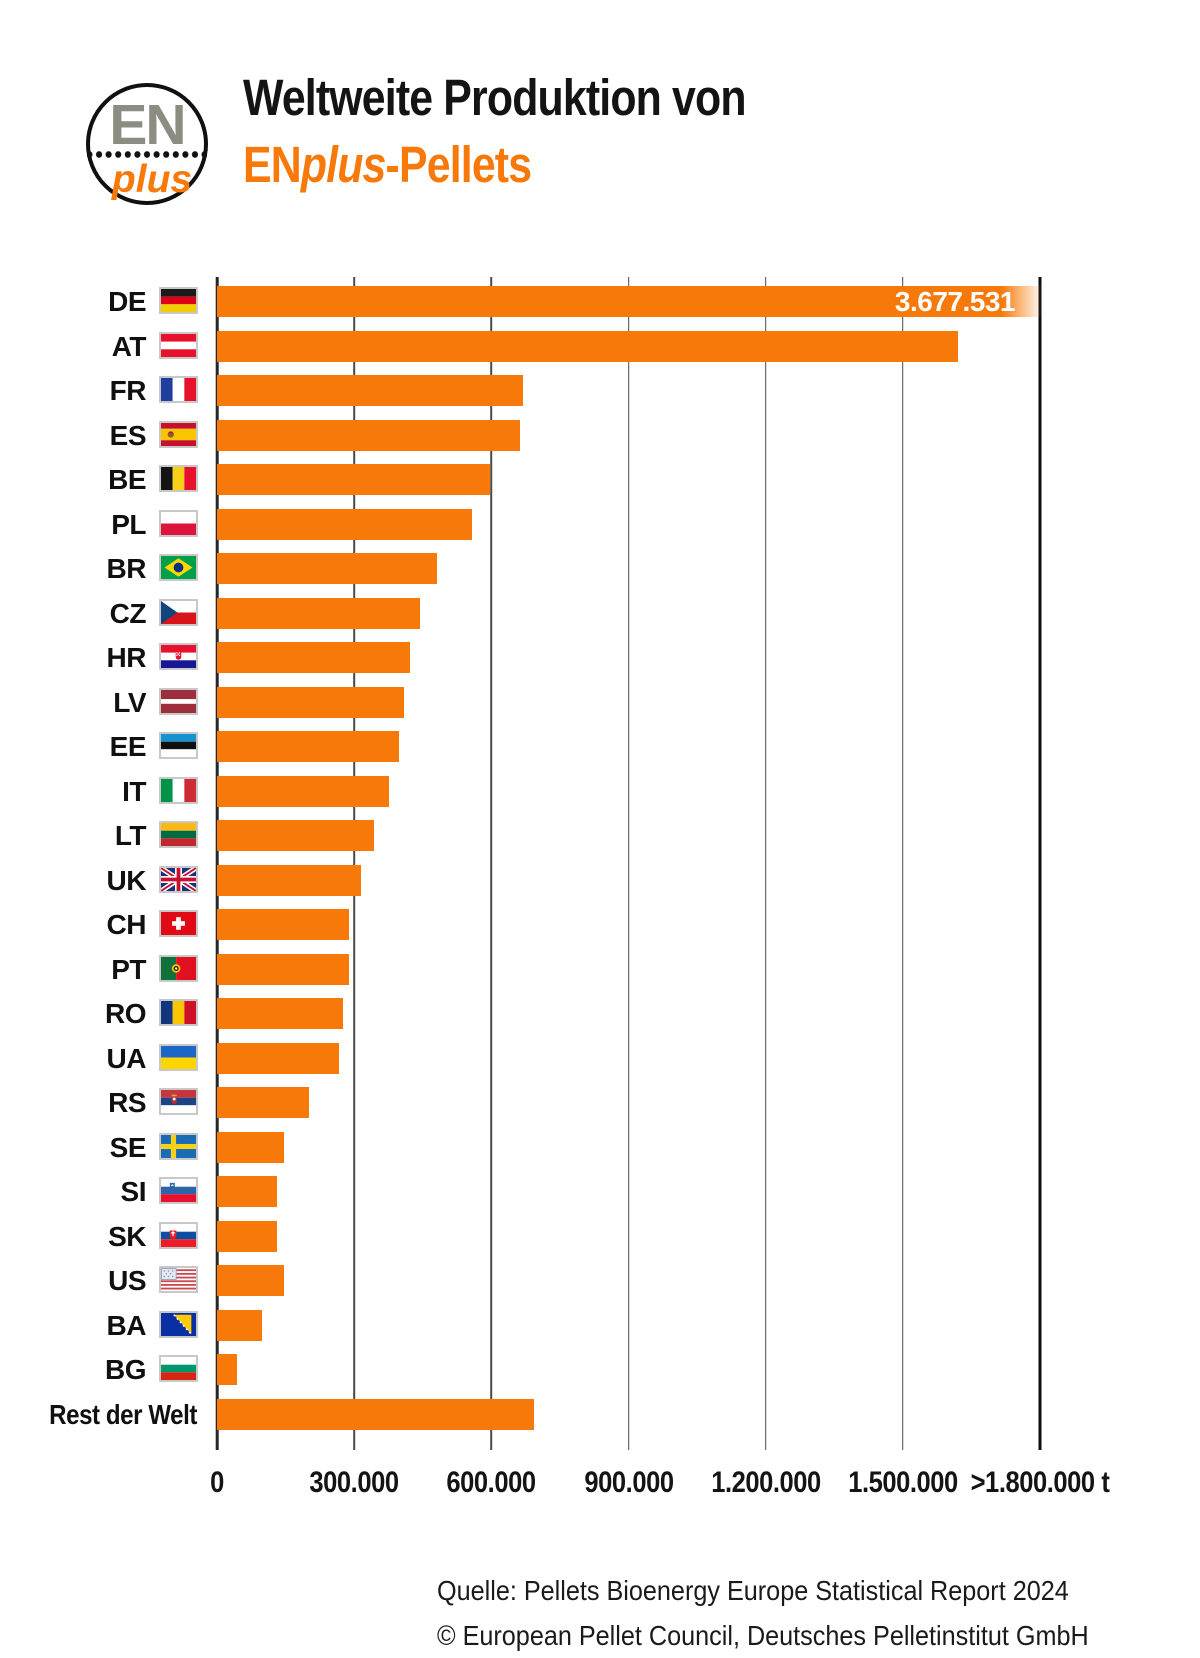 This screenshot has width=1200, height=1658. I want to click on row-label-BR: BR, so click(126, 569).